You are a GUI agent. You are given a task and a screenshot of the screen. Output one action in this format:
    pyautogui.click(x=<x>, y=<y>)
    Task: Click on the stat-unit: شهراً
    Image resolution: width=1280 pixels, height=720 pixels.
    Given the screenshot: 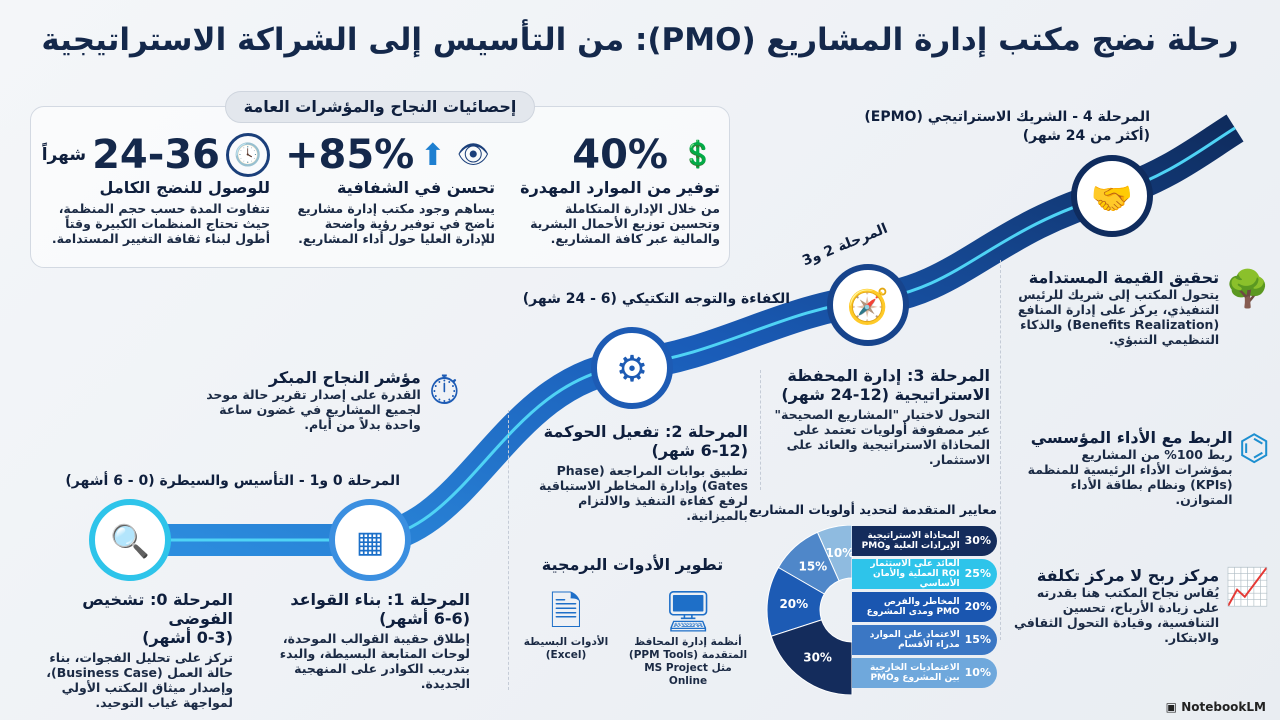 What is the action you would take?
    pyautogui.click(x=64, y=154)
    